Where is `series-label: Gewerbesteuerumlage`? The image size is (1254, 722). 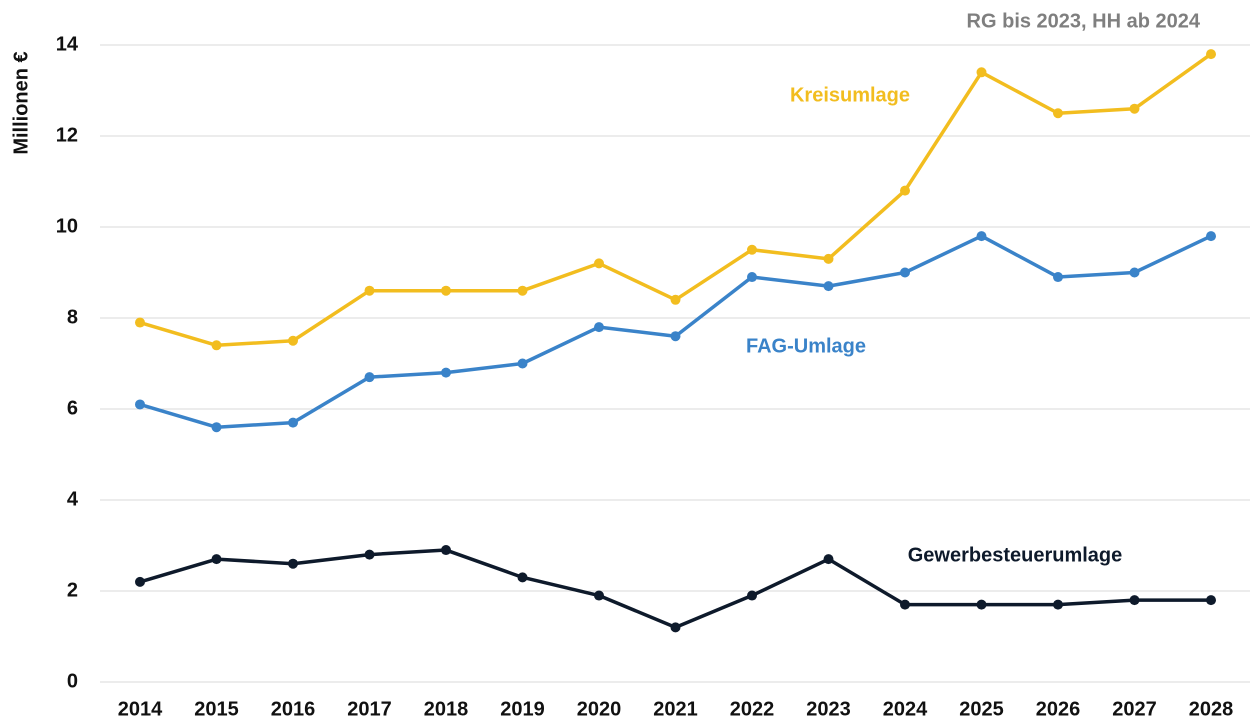 series-label: Gewerbesteuerumlage is located at coordinates (1015, 555).